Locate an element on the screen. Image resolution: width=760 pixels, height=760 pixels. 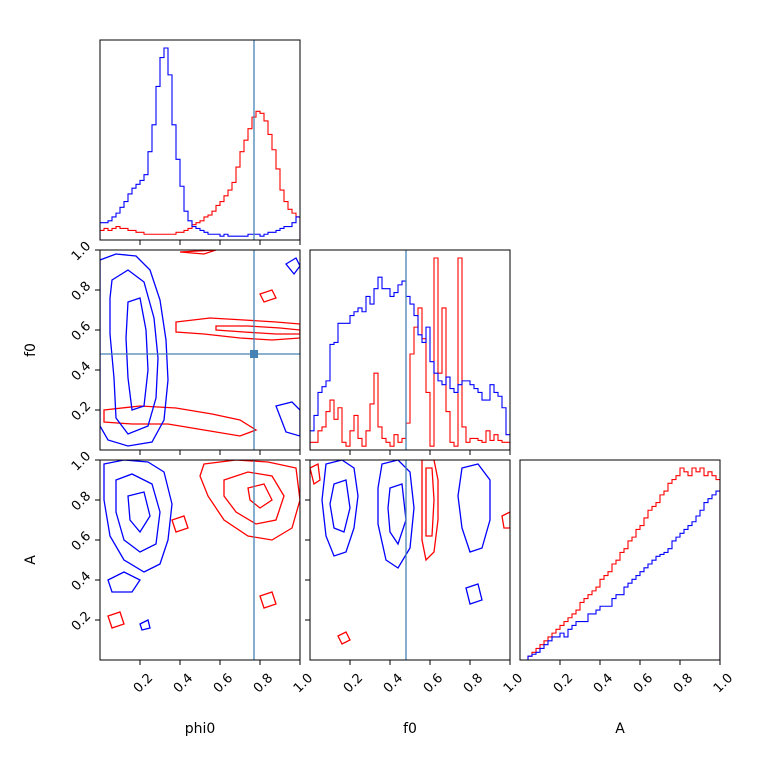
panel-f0-A-xtick-label: 0.6 is located at coordinates (433, 683).